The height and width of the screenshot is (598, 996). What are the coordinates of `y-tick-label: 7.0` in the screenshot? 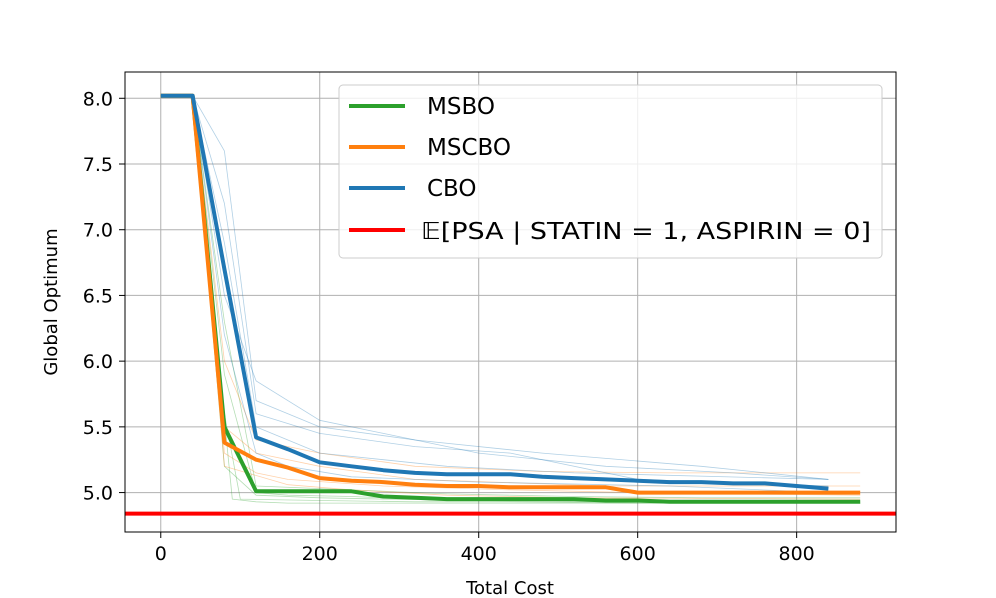 It's located at (98, 231).